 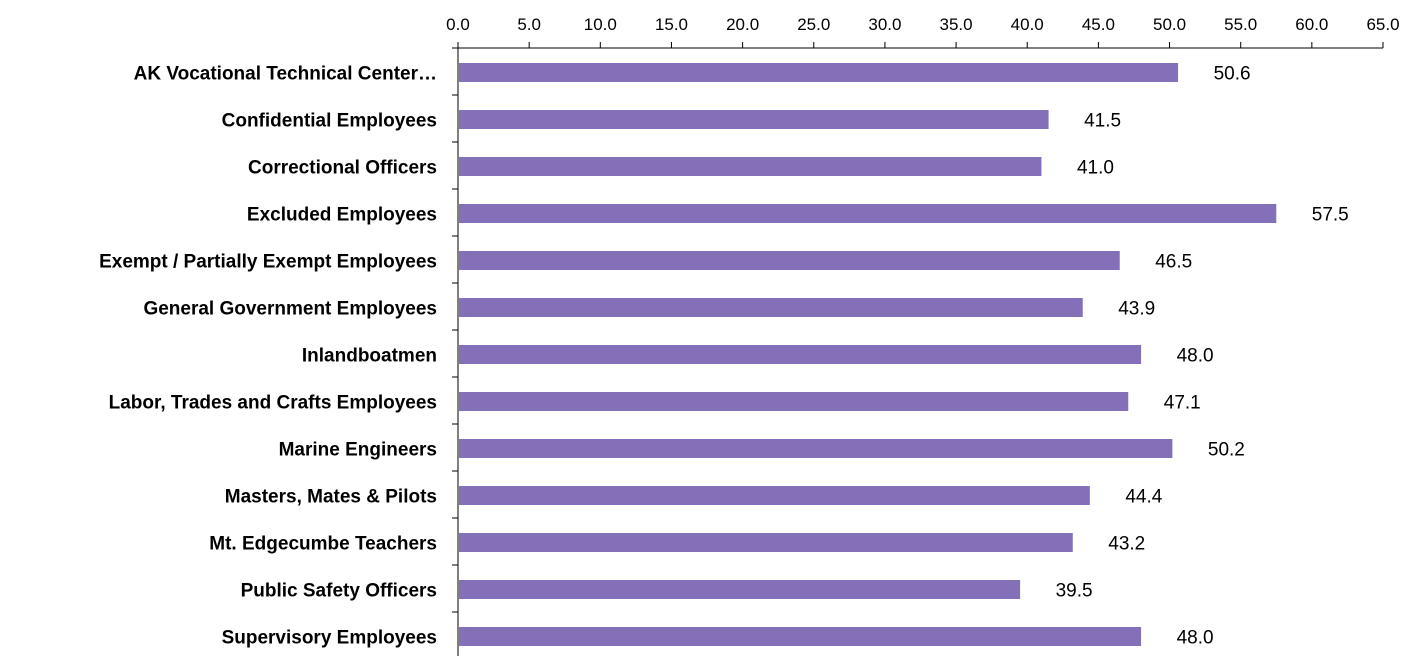 I want to click on x-tick-label: 20.0, so click(x=742, y=24).